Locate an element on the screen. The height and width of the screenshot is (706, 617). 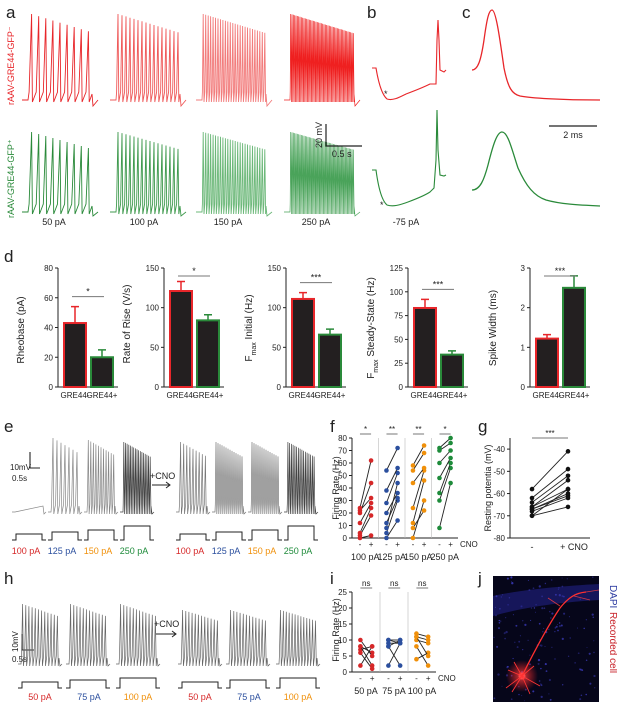
a-current-4: 250 pA is located at coordinates (316, 222).